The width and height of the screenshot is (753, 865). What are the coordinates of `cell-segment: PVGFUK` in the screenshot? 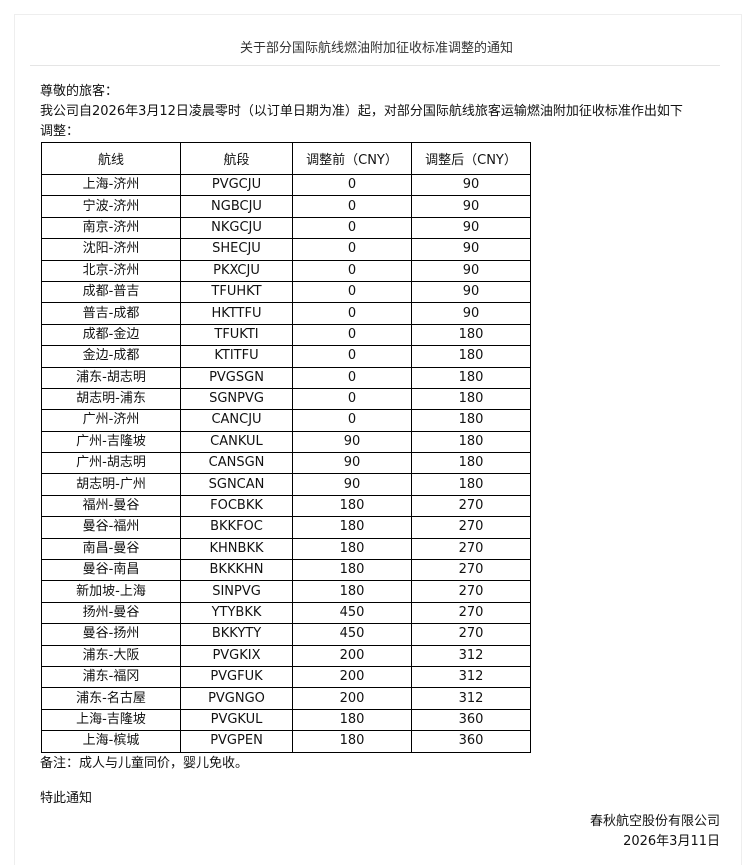 It's located at (236, 677).